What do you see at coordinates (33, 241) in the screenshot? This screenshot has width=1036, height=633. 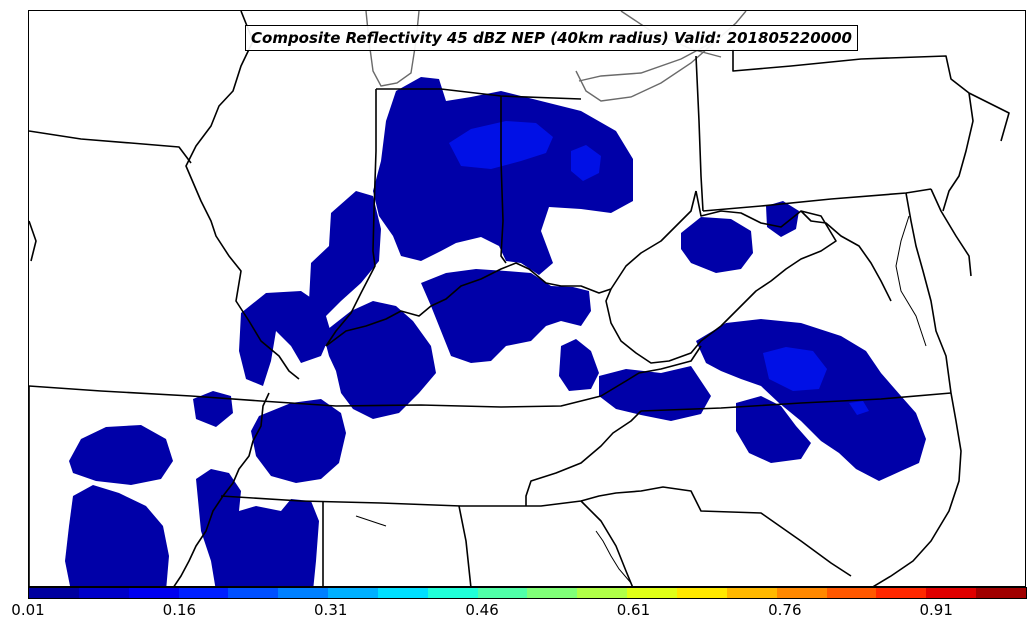 I see `border-iowa-illinois` at bounding box center [33, 241].